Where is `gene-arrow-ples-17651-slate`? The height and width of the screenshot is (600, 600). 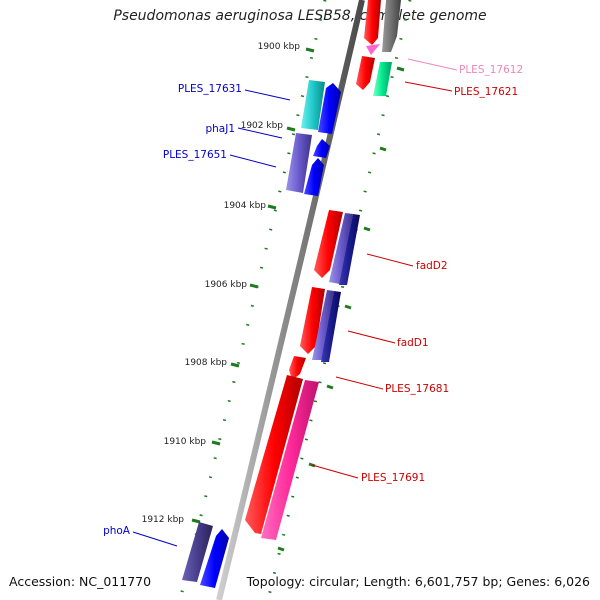 gene-arrow-ples-17651-slate is located at coordinates (299, 163).